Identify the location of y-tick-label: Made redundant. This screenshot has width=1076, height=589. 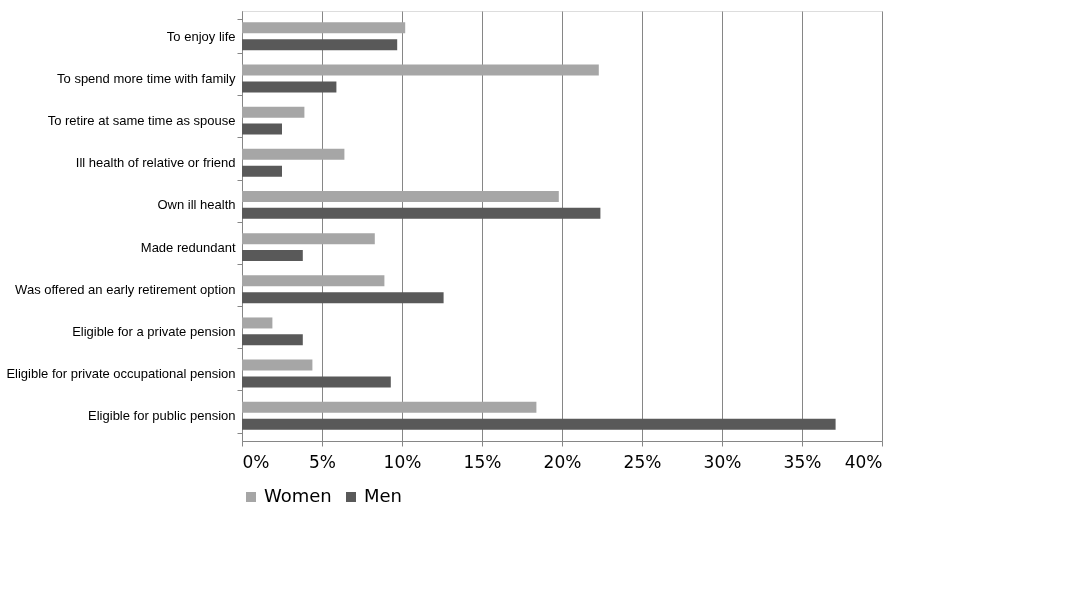
(188, 247).